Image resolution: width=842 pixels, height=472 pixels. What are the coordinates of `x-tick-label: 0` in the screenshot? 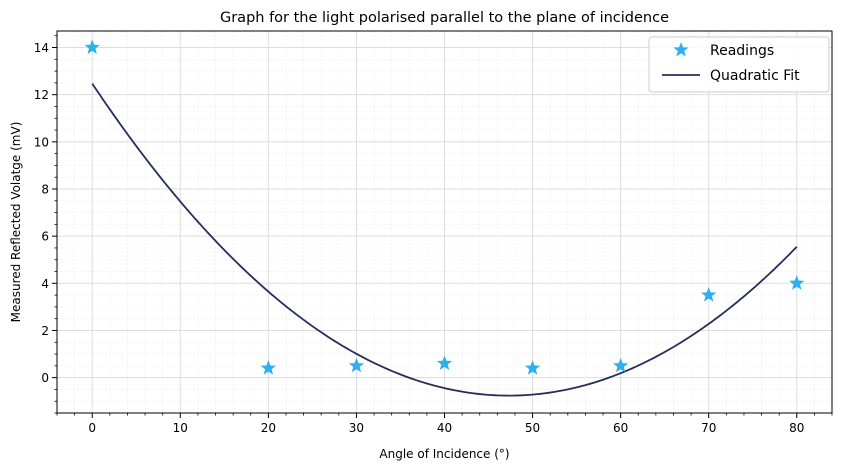 It's located at (92, 428).